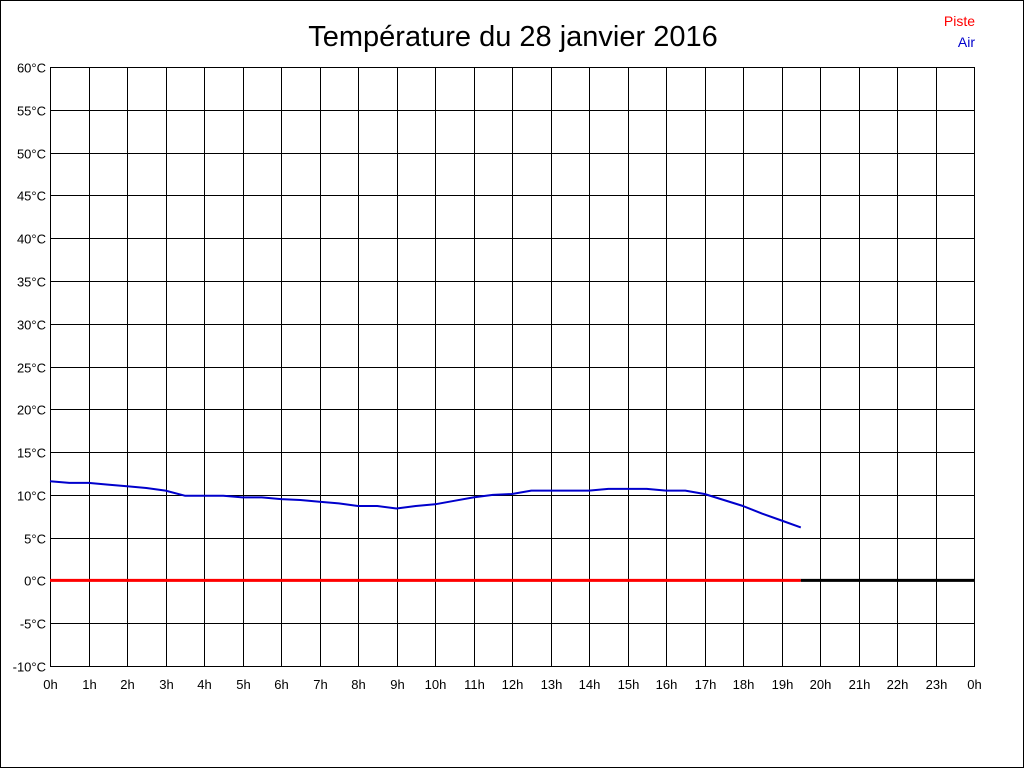  I want to click on x-tick-label: 14h, so click(590, 684).